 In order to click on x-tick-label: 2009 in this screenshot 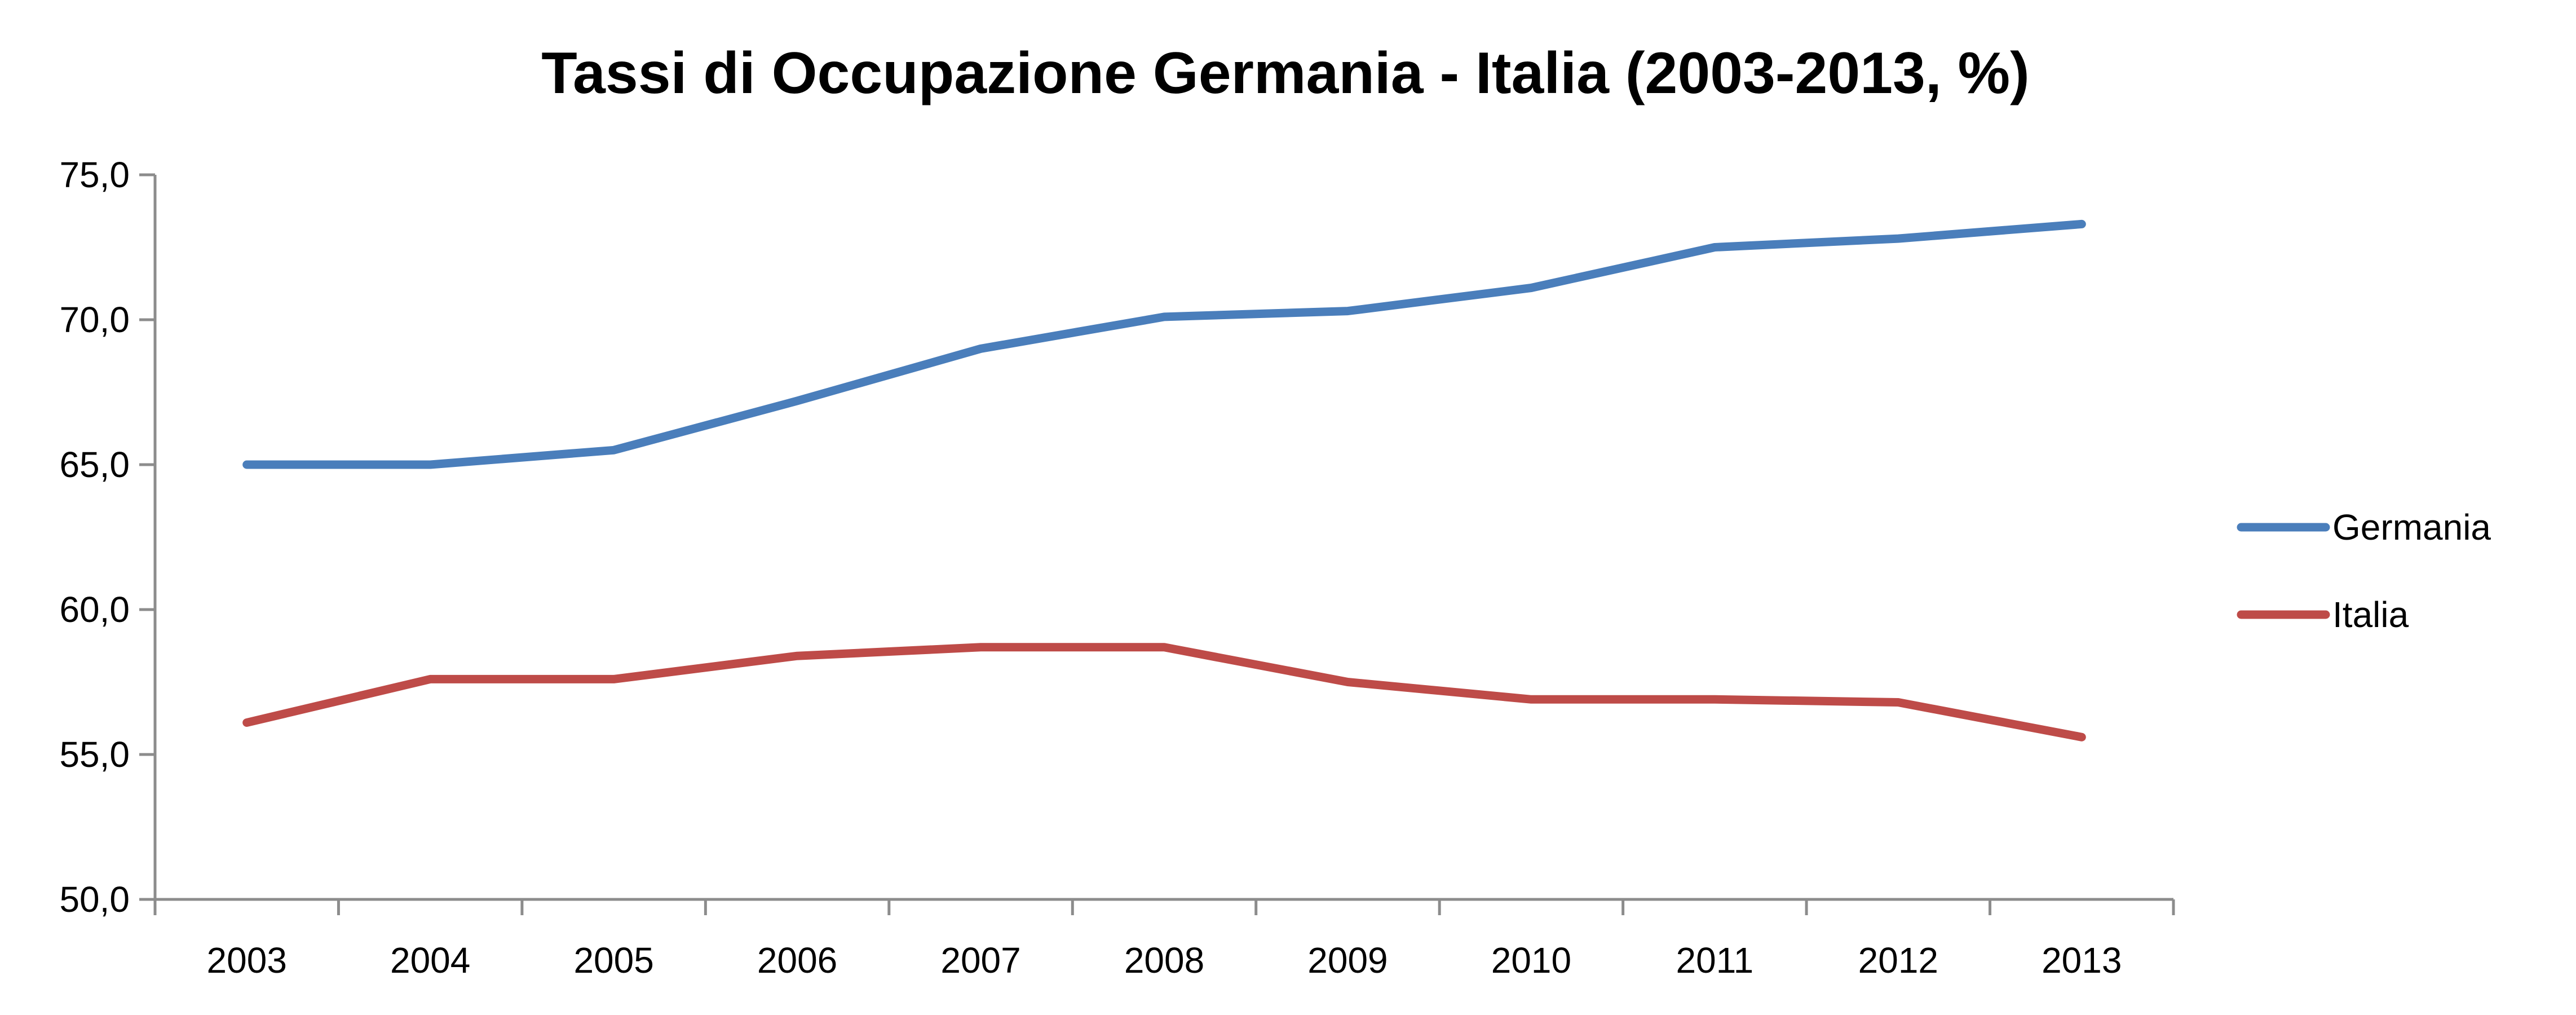, I will do `click(1348, 960)`.